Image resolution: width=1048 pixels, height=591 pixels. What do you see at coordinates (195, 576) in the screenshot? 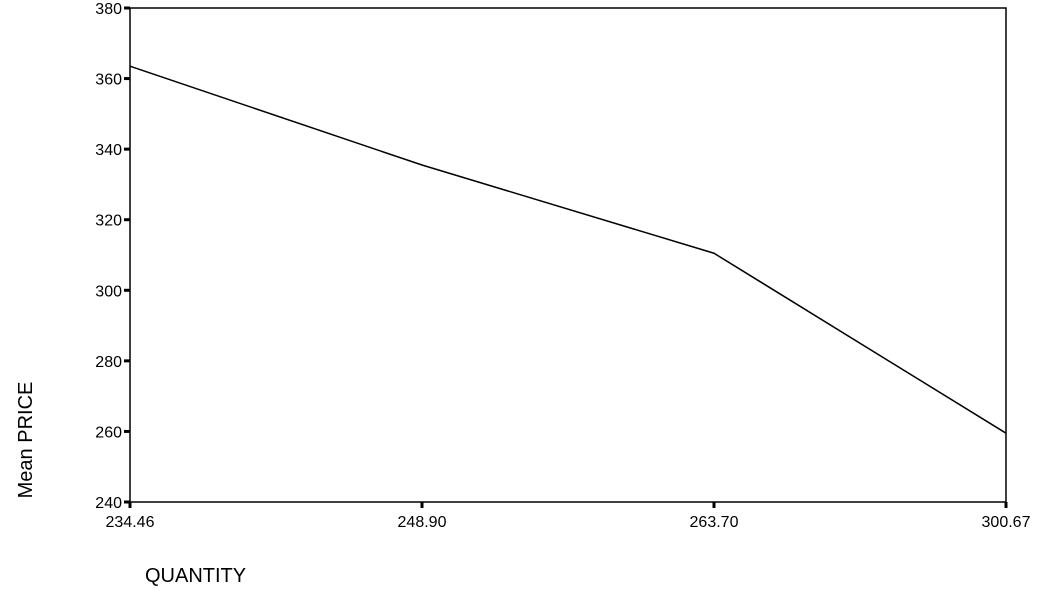
I see `x-axis-title: QUANTITY` at bounding box center [195, 576].